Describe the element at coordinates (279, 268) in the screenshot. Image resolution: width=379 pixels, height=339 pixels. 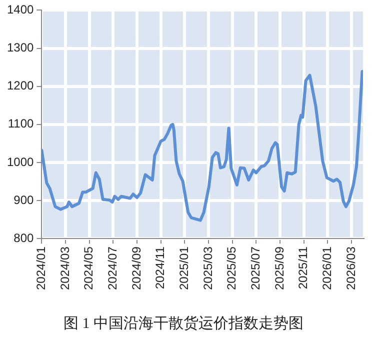
I see `x-tick-label: 2025/09` at that location.